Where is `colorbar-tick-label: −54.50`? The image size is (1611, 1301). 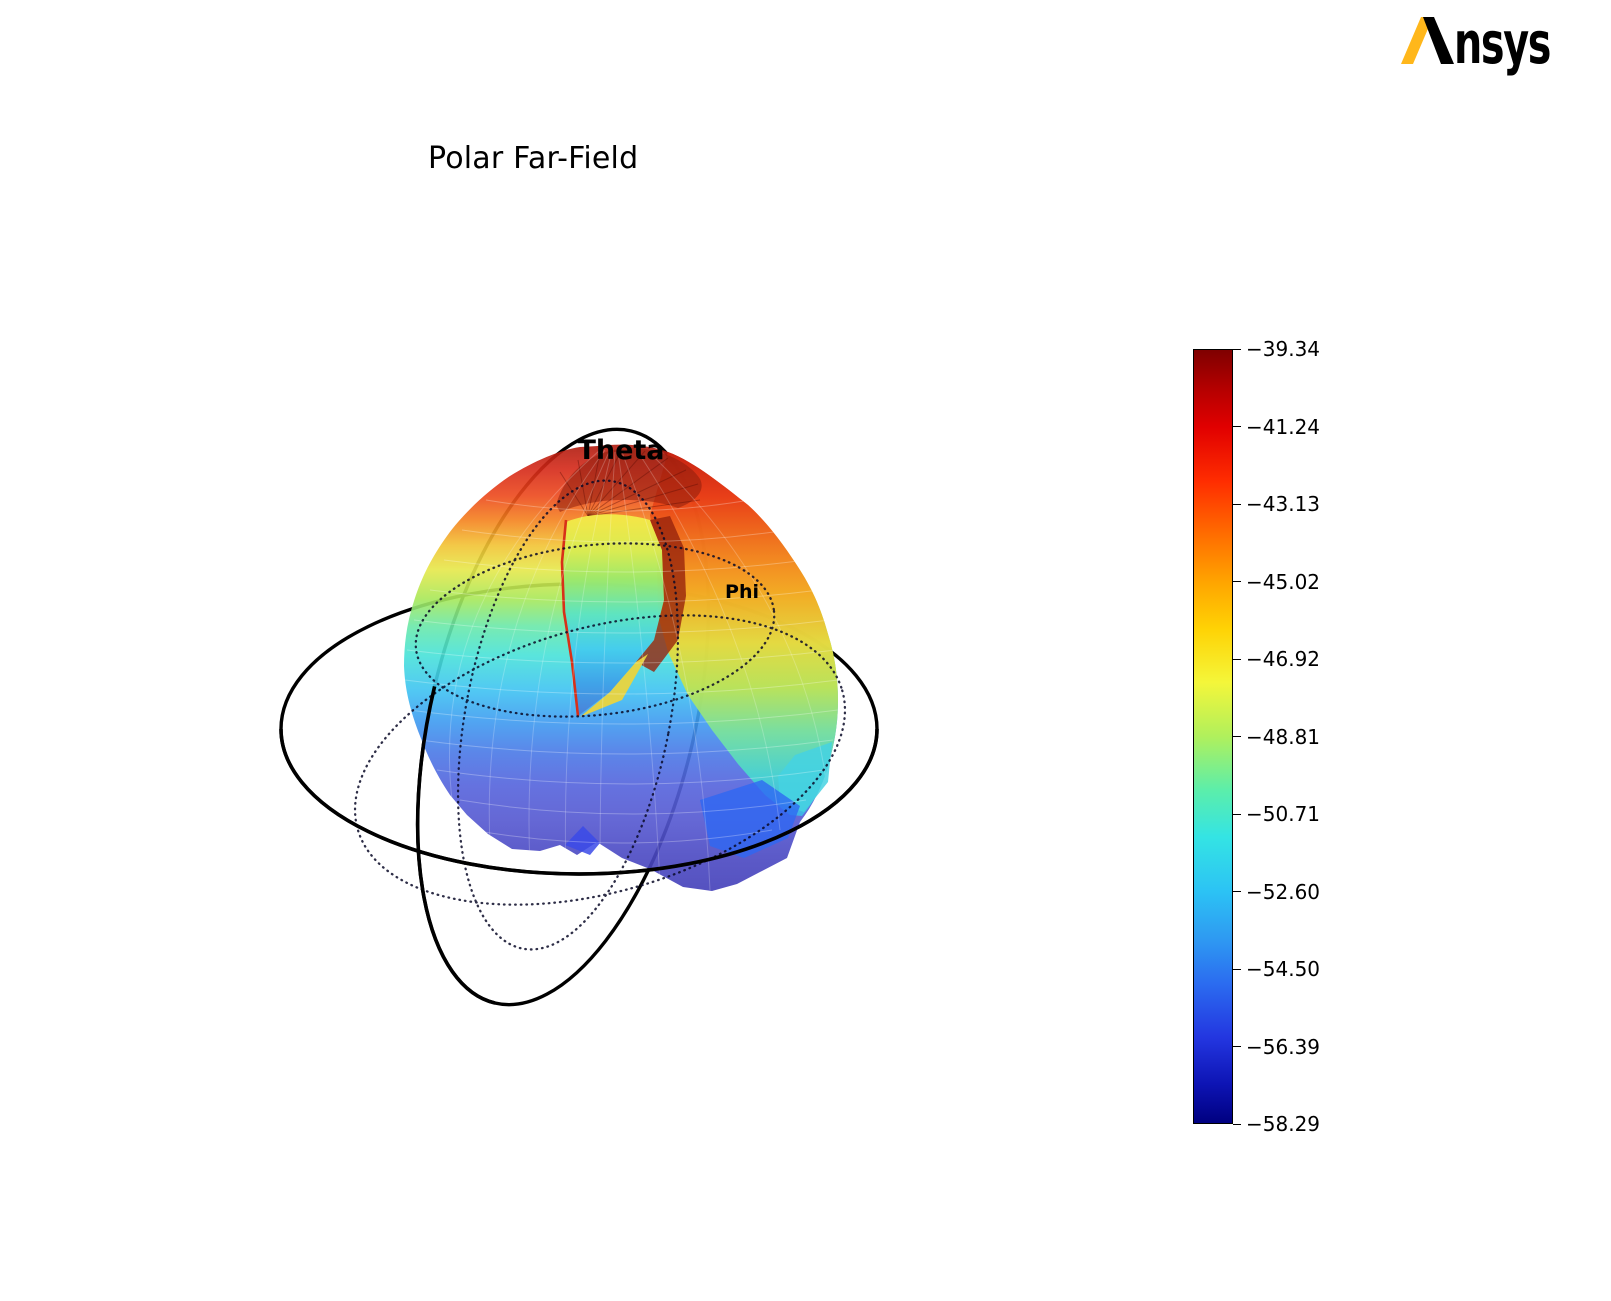 colorbar-tick-label: −54.50 is located at coordinates (1283, 969).